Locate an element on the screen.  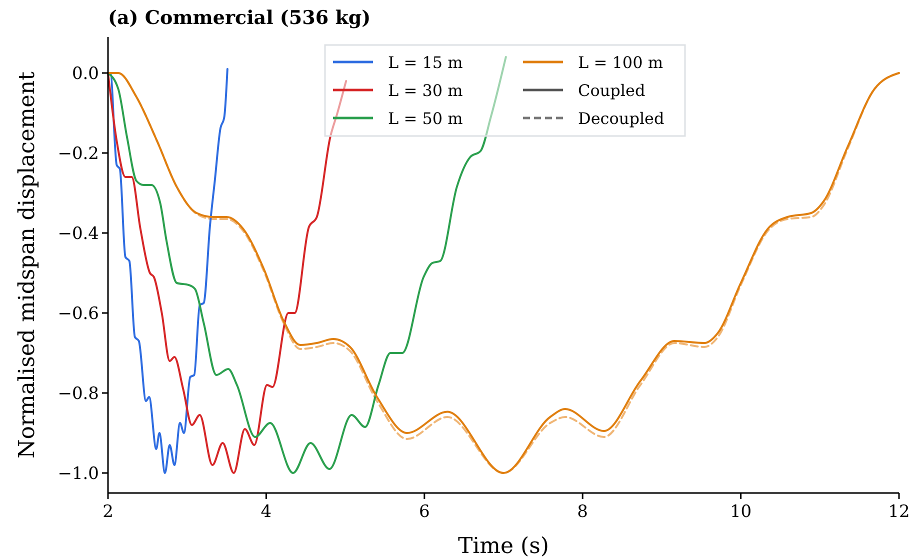
y-tick-label: −0.6 is located at coordinates (78, 314).